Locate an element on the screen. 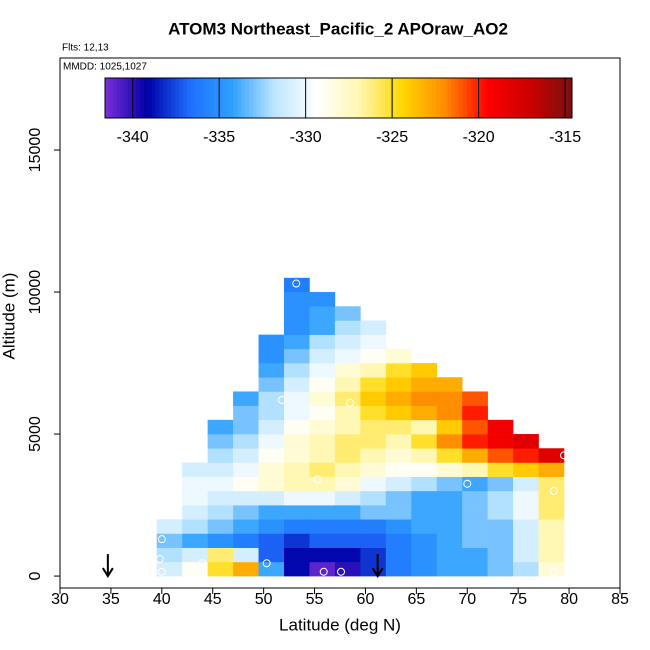 The height and width of the screenshot is (650, 650). x-tick-label: 55 is located at coordinates (315, 599).